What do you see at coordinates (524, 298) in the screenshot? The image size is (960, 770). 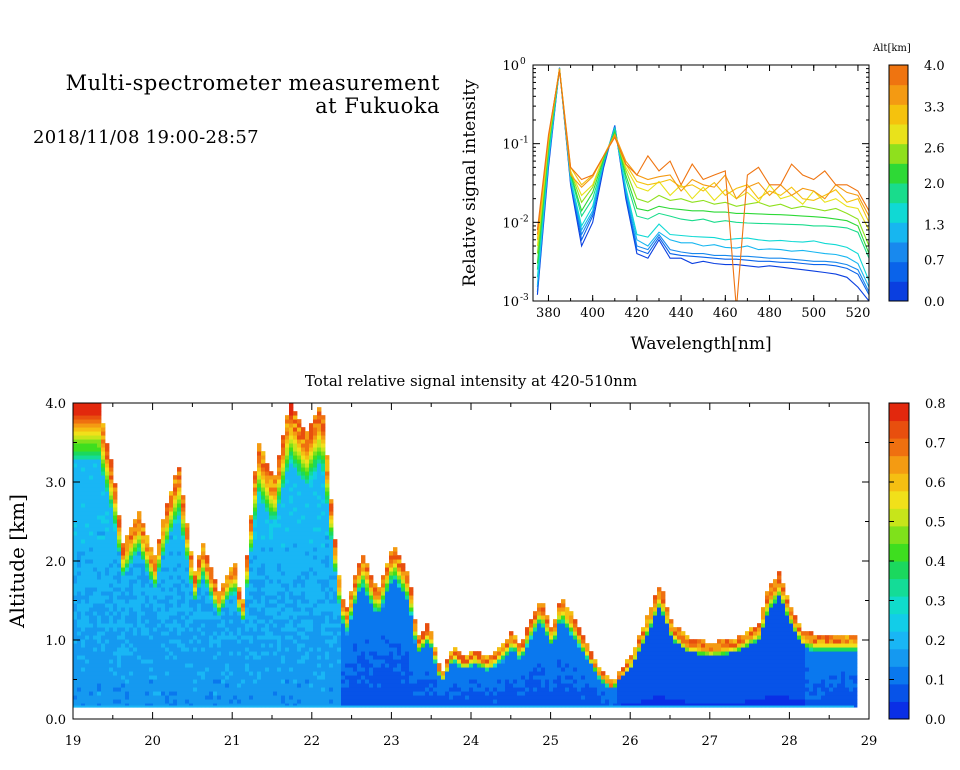 I see `spectrum-ytick-exp: -3` at bounding box center [524, 298].